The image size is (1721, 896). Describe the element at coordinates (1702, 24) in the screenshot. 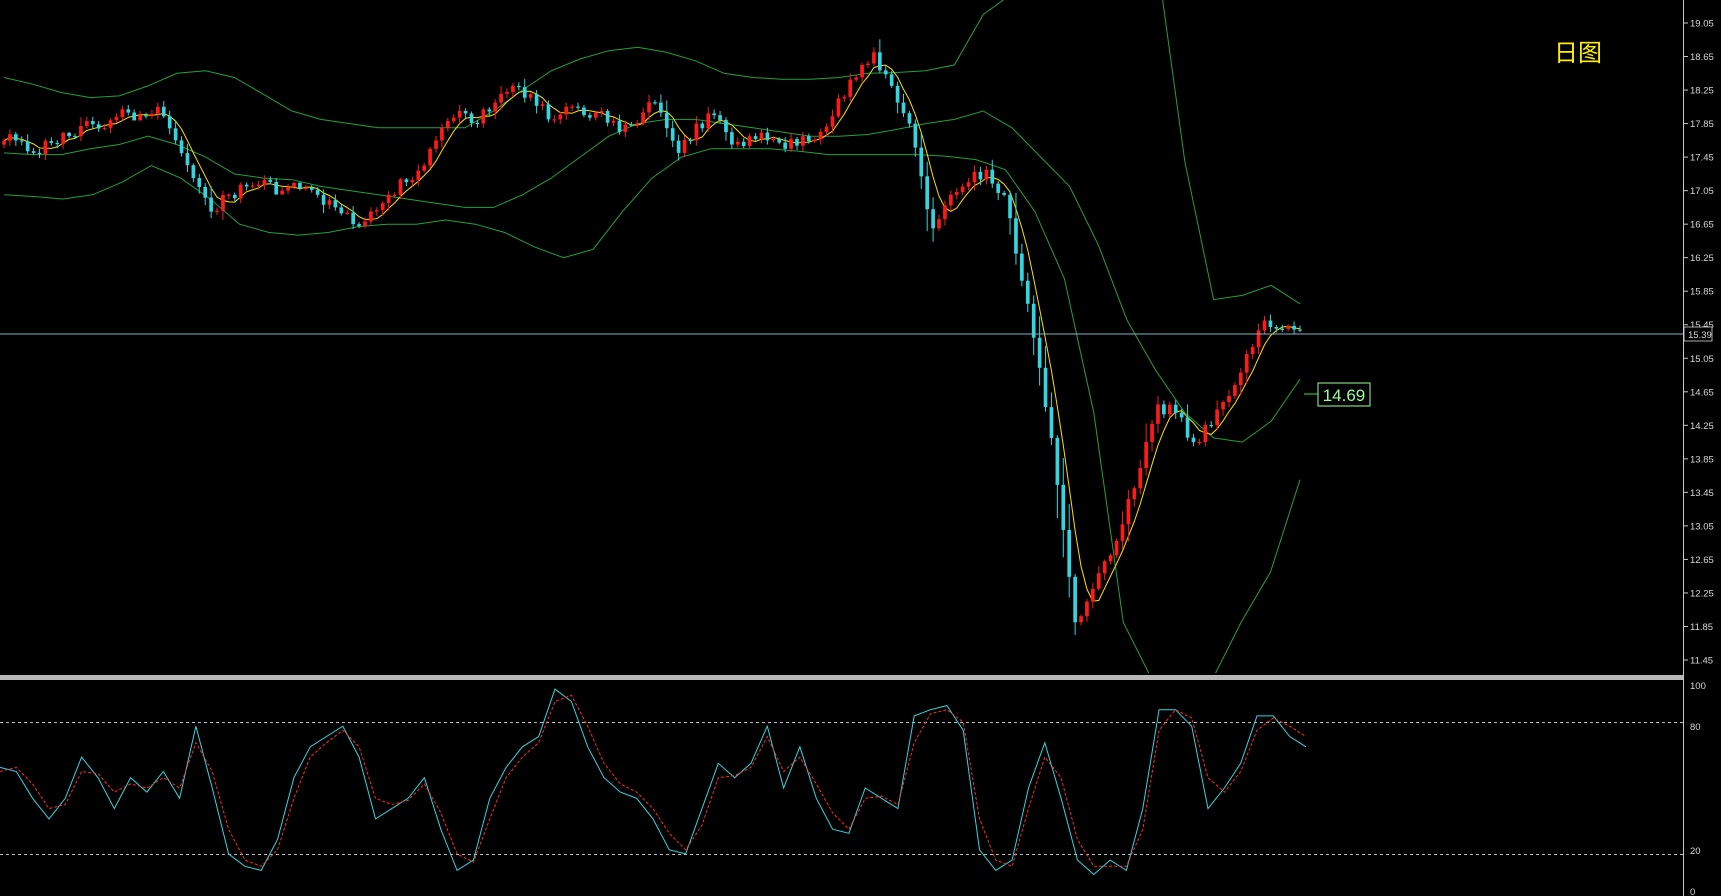

I see `price-tick-label: 19.05` at that location.